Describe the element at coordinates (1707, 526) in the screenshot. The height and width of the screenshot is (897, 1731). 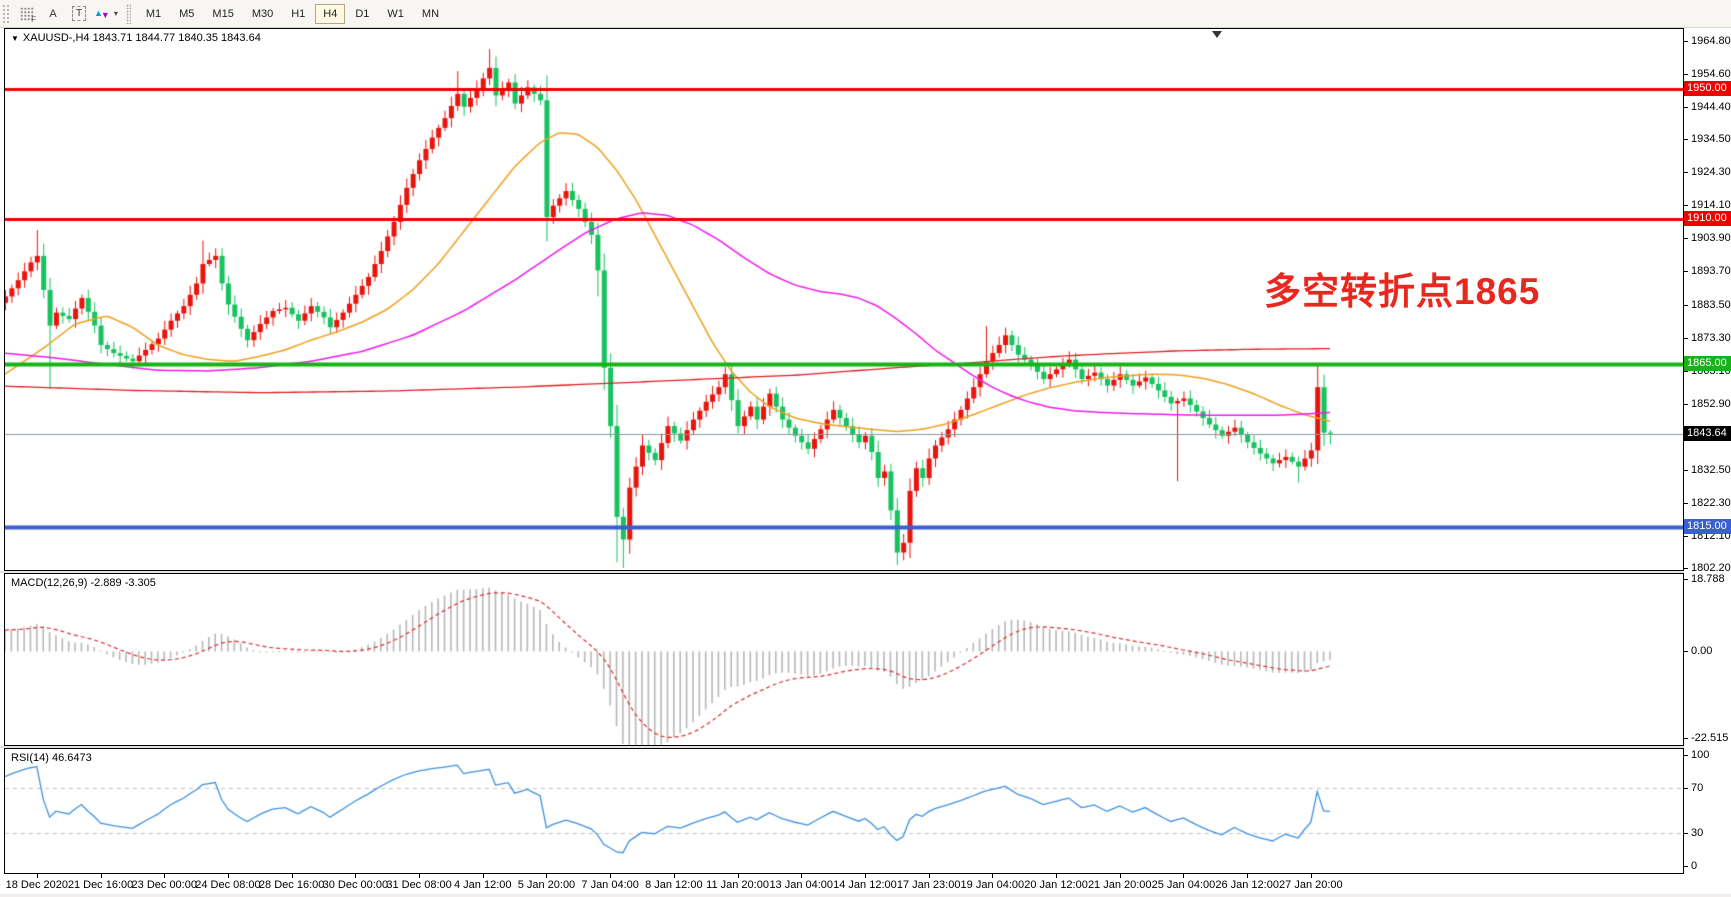
I see `level-price-badge: 1815.00` at that location.